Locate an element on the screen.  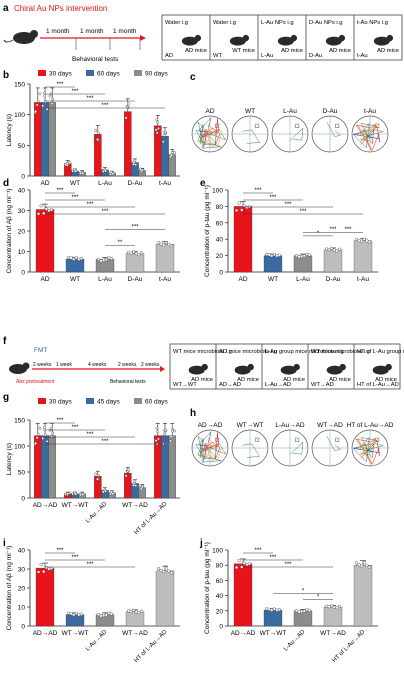
y-tick-label: 20 is located at coordinates (220, 256).